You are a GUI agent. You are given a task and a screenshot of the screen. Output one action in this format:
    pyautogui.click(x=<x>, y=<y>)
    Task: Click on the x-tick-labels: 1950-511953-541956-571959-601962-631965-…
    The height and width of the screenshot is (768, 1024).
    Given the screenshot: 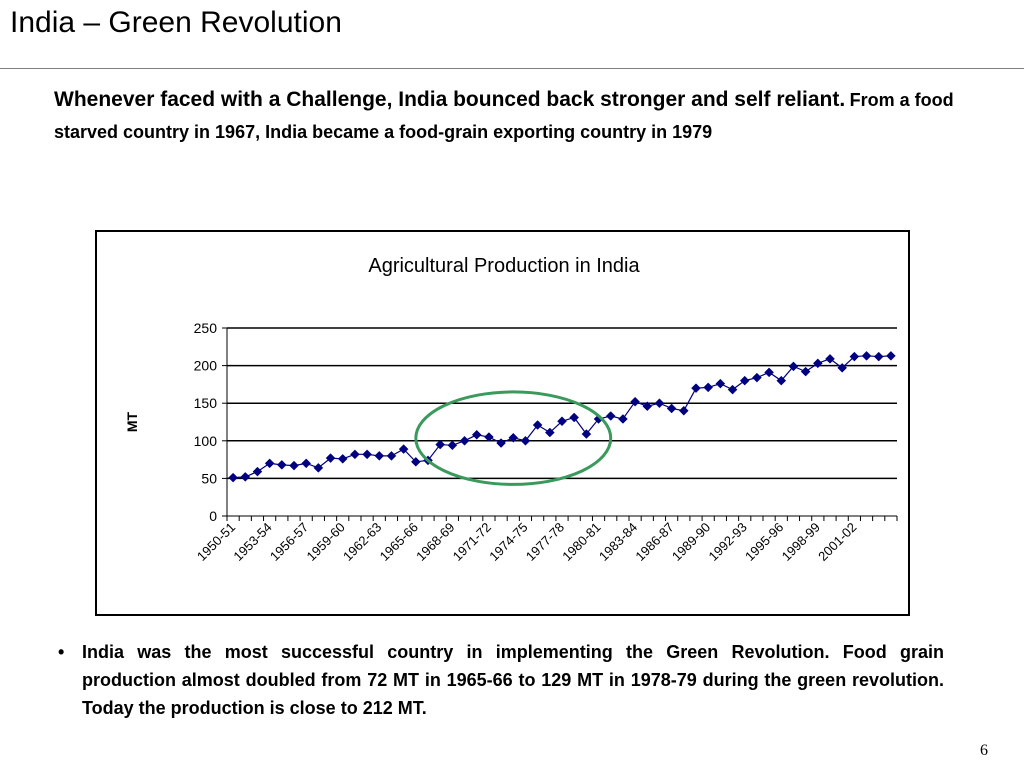 What is the action you would take?
    pyautogui.click(x=527, y=542)
    